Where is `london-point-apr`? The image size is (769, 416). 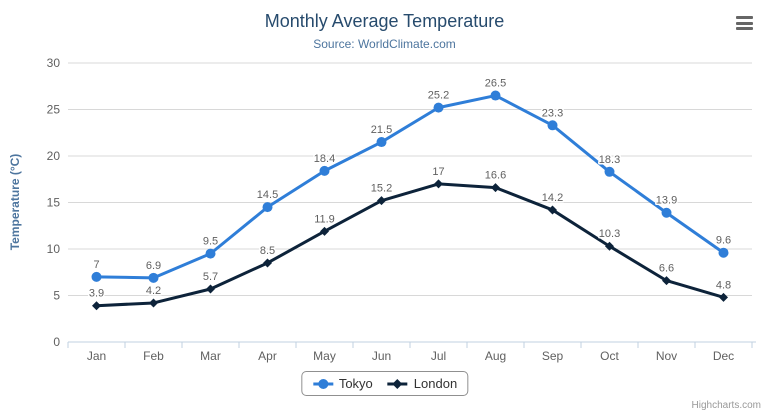 london-point-apr is located at coordinates (267, 263).